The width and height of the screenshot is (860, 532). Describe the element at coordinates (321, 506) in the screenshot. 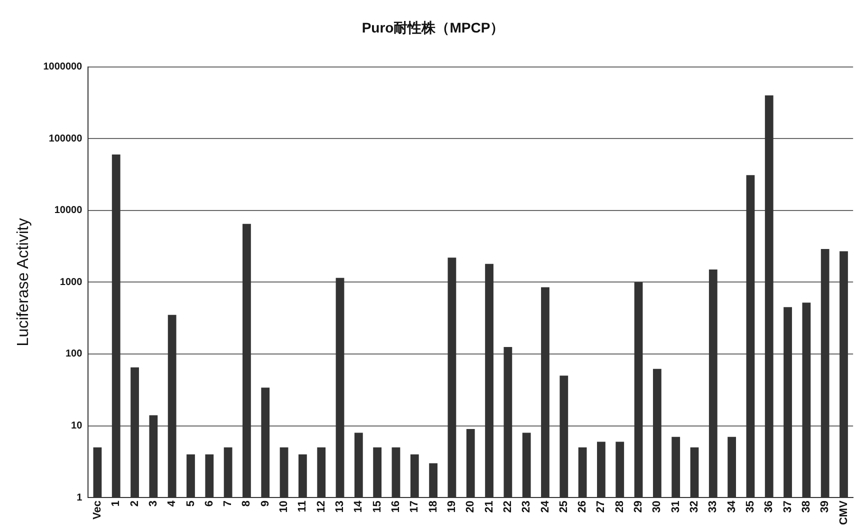

I see `x-tick-label: 12` at that location.